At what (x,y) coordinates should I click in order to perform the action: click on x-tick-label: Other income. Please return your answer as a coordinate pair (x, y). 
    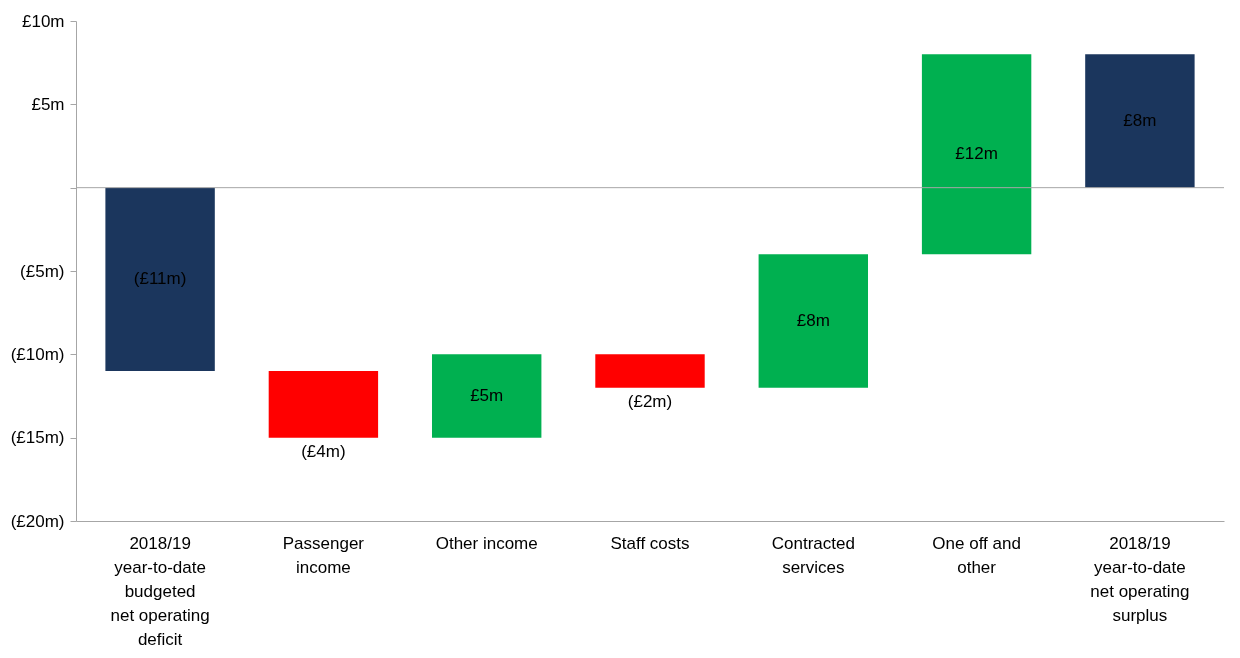
    Looking at the image, I should click on (486, 543).